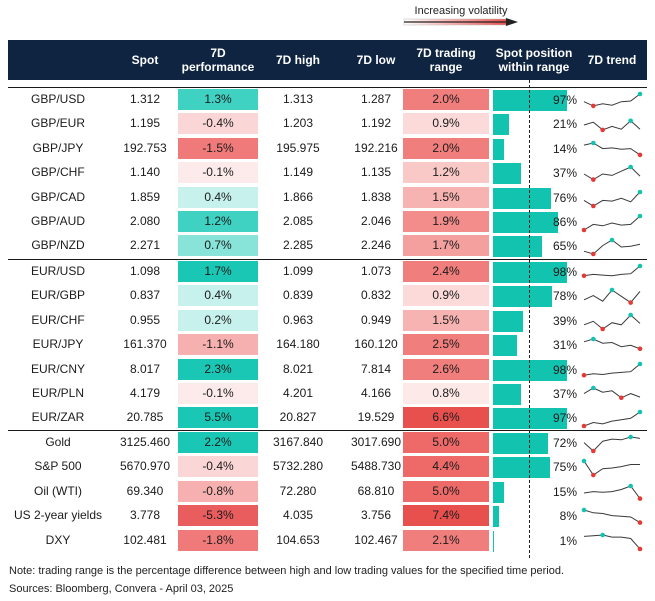  Describe the element at coordinates (327, 345) in the screenshot. I see `table-row: EUR/JPY 161.370 -1.1% 164.180 160.120 2.5% 31%` at that location.